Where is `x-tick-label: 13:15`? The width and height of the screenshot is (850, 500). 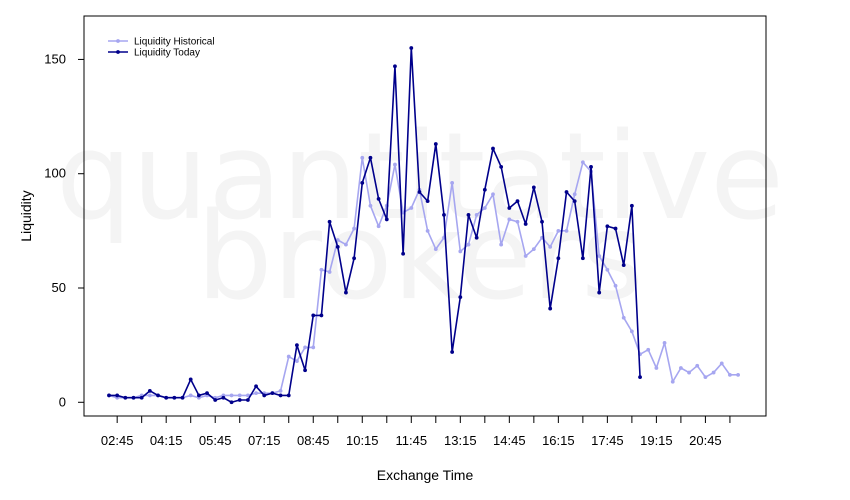
x-tick-label: 13:15 is located at coordinates (460, 440).